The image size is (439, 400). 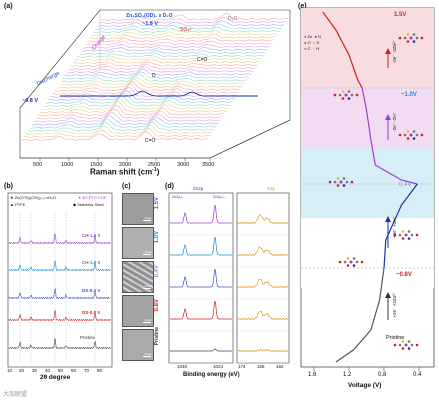 I want to click on legend-stainless: ◆ Stainless Steel, so click(x=88, y=204).